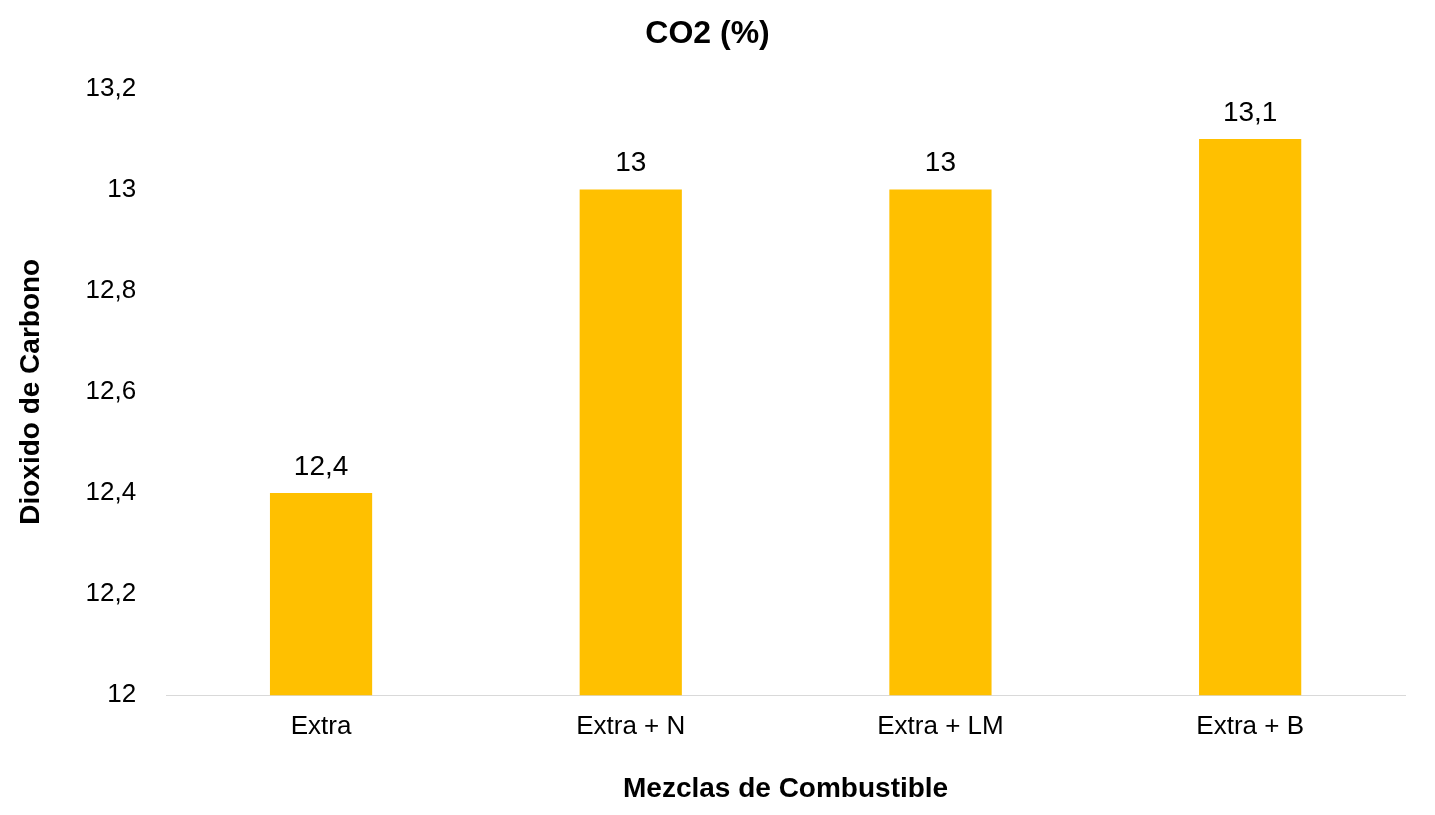 The image size is (1435, 815). Describe the element at coordinates (111, 389) in the screenshot. I see `y-tick-label: 12,6` at that location.